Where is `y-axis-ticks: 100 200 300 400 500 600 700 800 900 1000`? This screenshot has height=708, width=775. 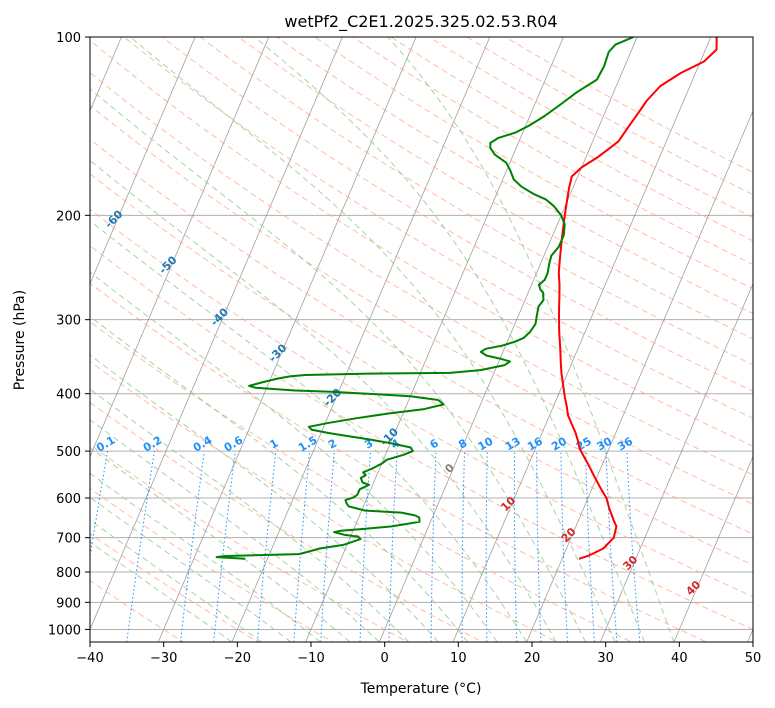
y-axis-ticks: 100 200 300 400 500 600 700 800 900 1000 is located at coordinates (69, 334).